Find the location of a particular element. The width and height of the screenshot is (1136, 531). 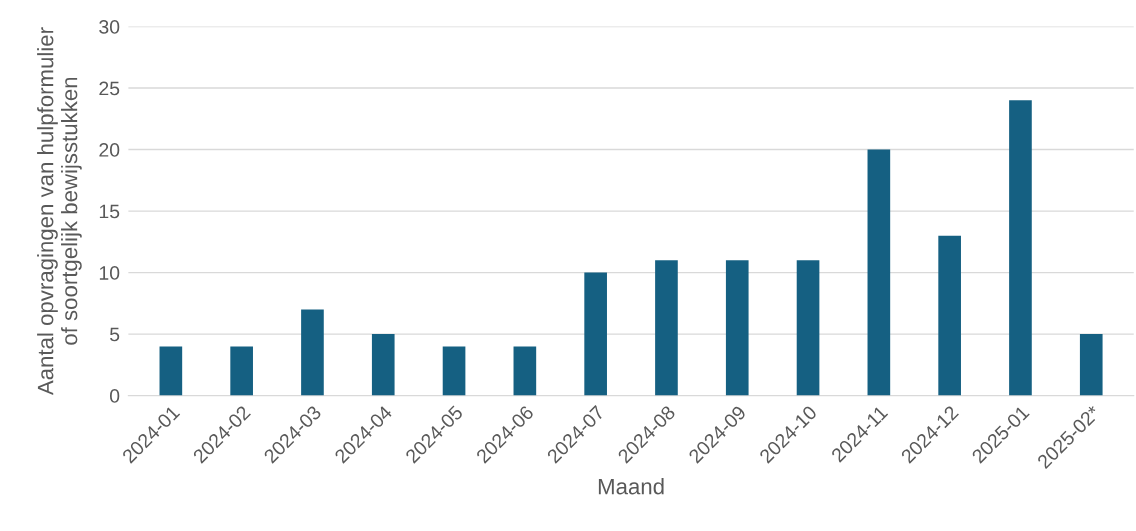

y-tick-label: 20 is located at coordinates (109, 150).